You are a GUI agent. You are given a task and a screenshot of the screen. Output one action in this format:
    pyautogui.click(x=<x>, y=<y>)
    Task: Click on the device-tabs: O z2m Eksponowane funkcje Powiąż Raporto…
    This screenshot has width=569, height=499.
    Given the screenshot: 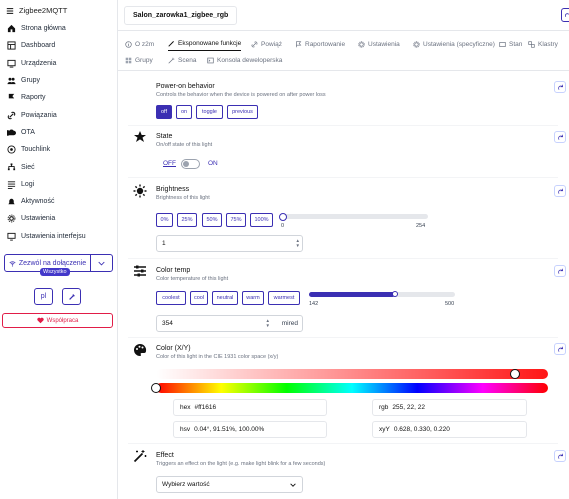 What is the action you would take?
    pyautogui.click(x=343, y=51)
    